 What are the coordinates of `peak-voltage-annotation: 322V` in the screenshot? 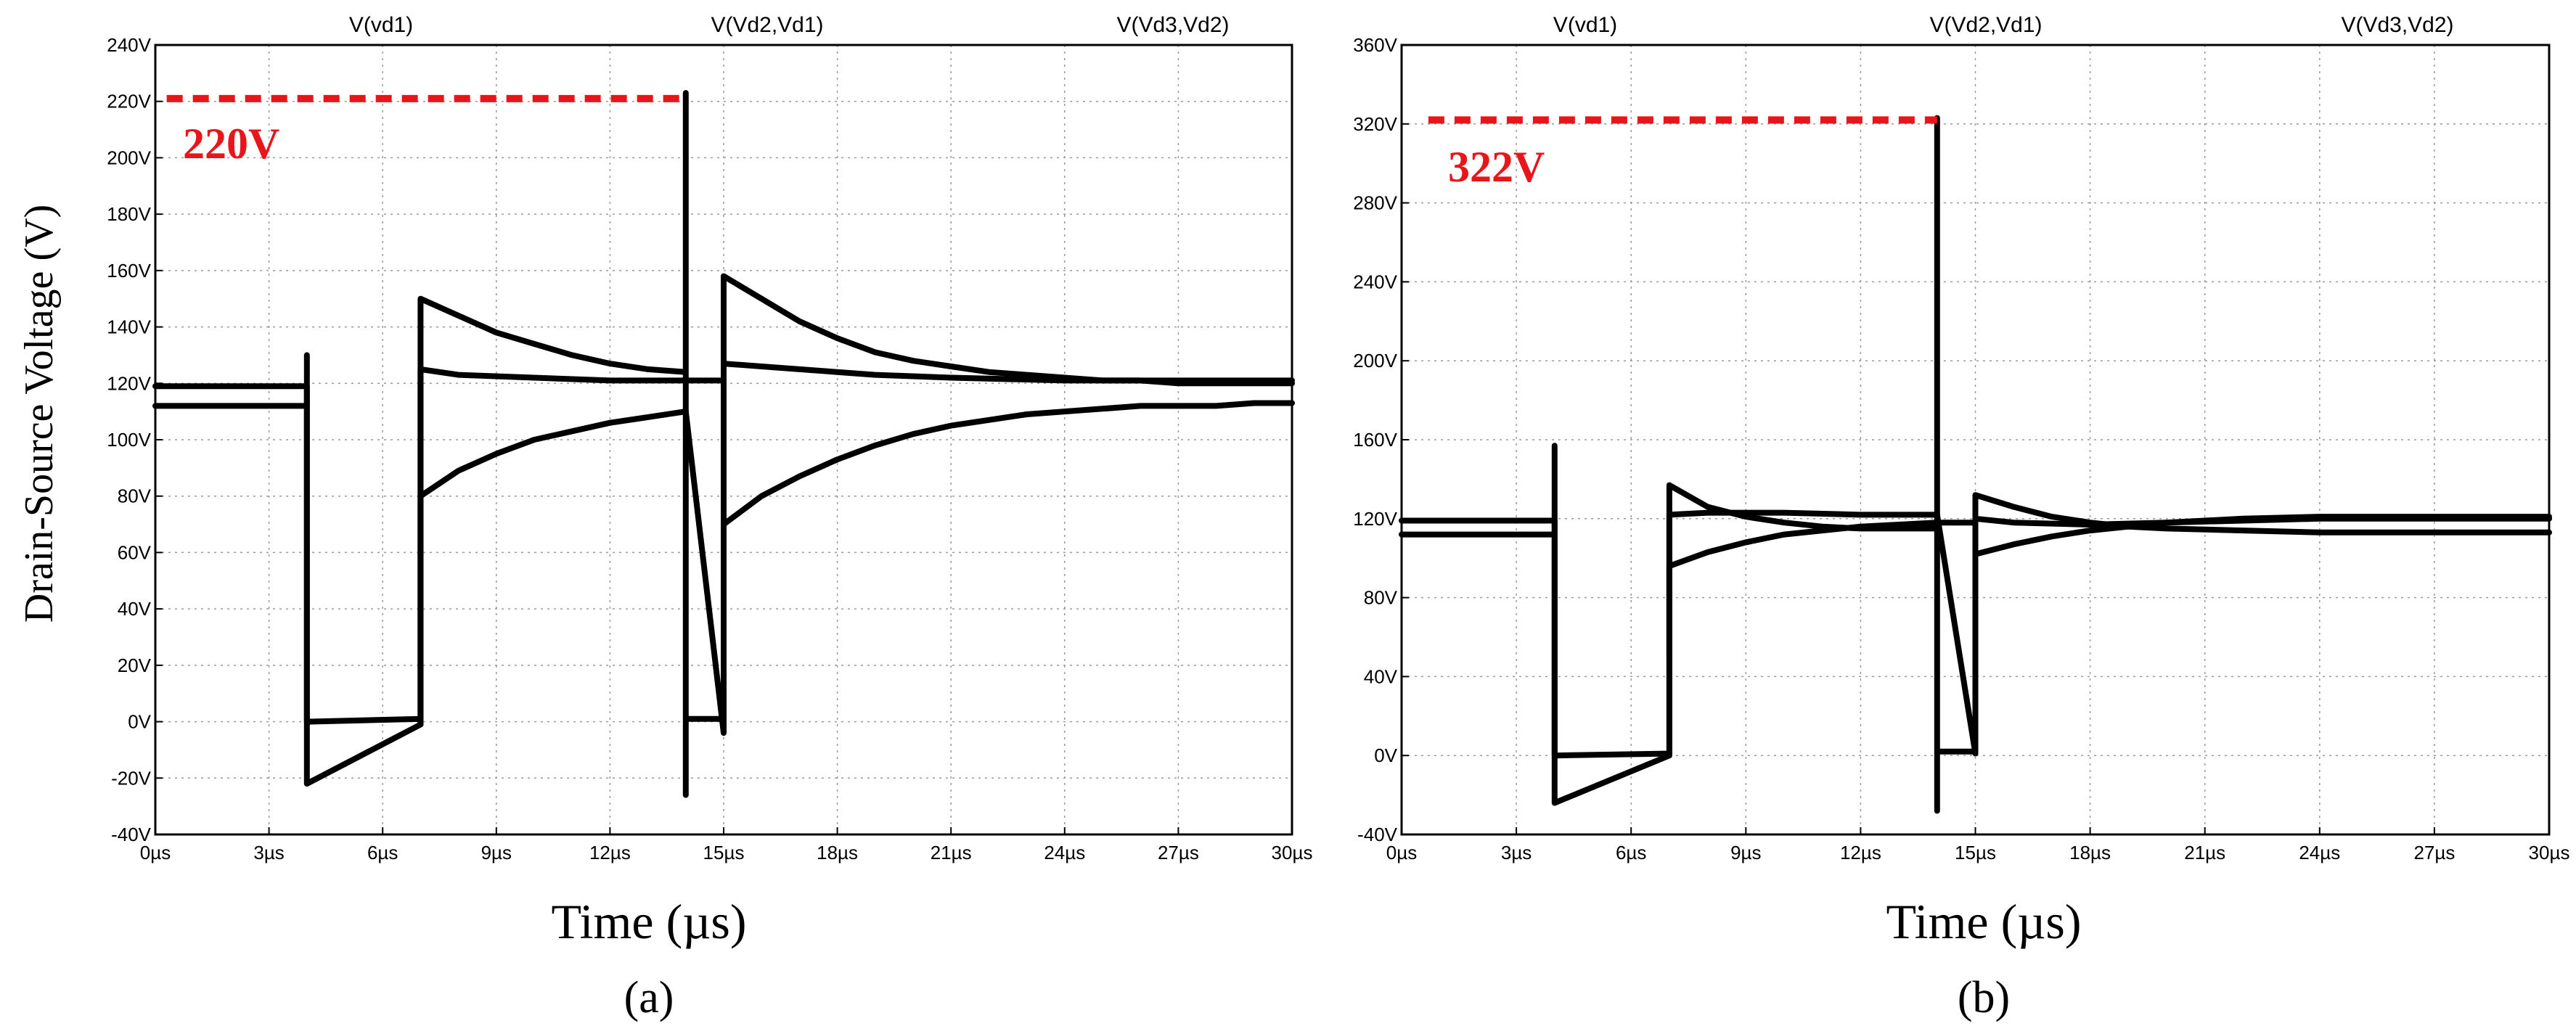 It's located at (1496, 167).